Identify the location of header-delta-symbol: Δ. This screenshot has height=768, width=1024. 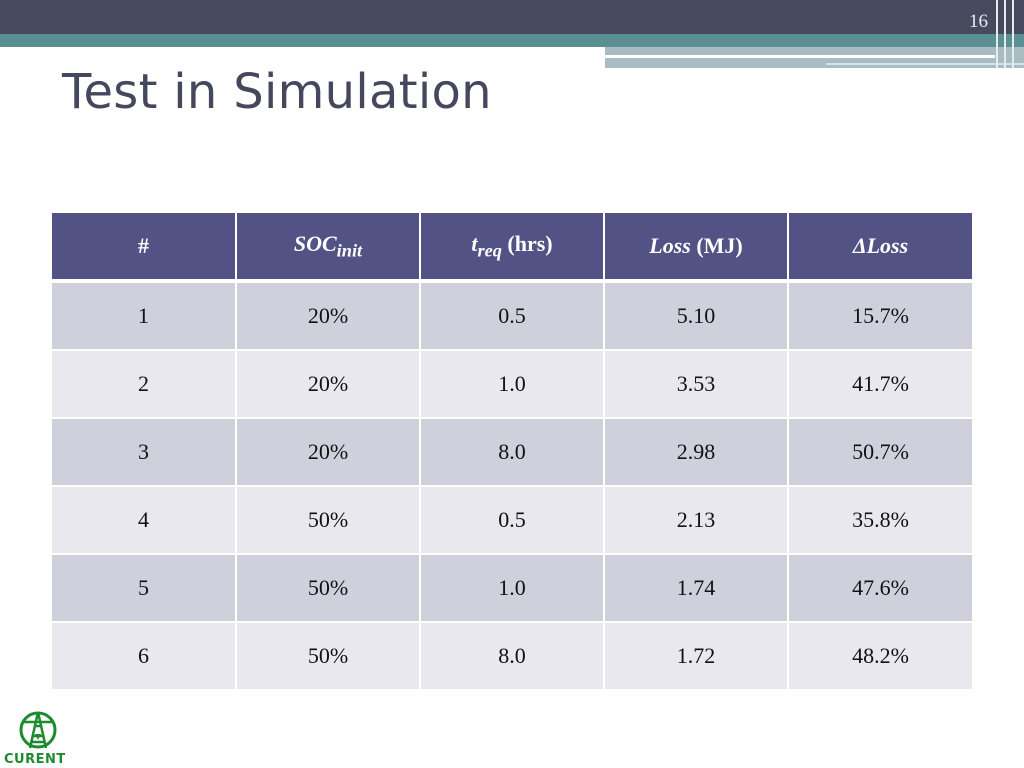
(859, 245).